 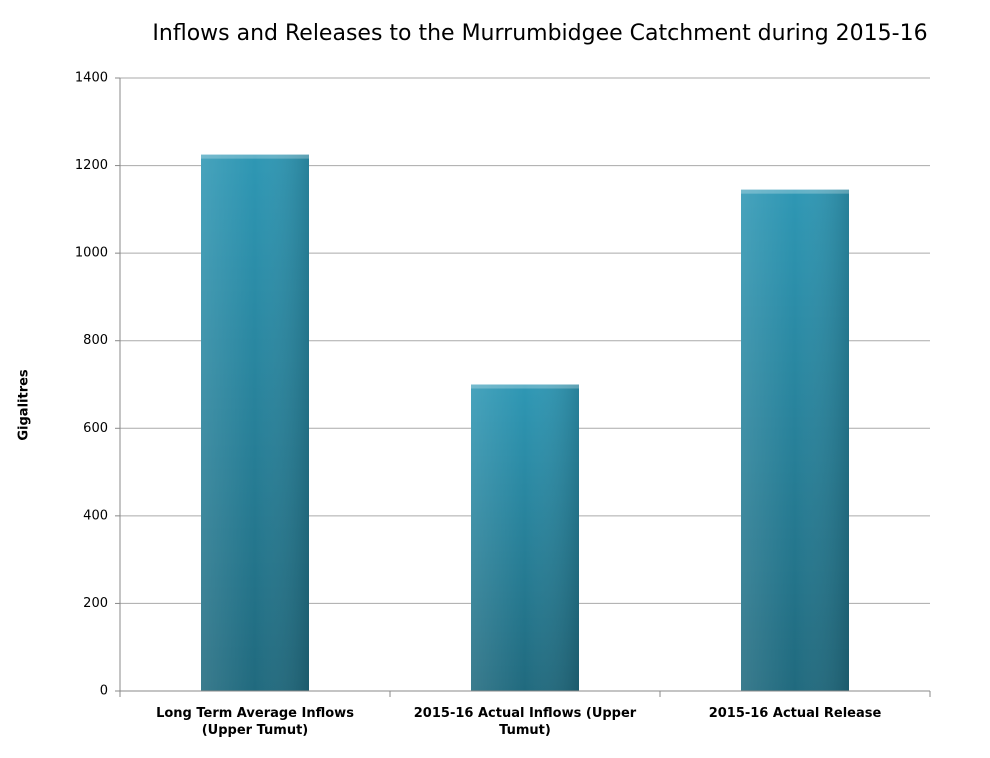 What do you see at coordinates (104, 691) in the screenshot?
I see `y-tick-label: 0` at bounding box center [104, 691].